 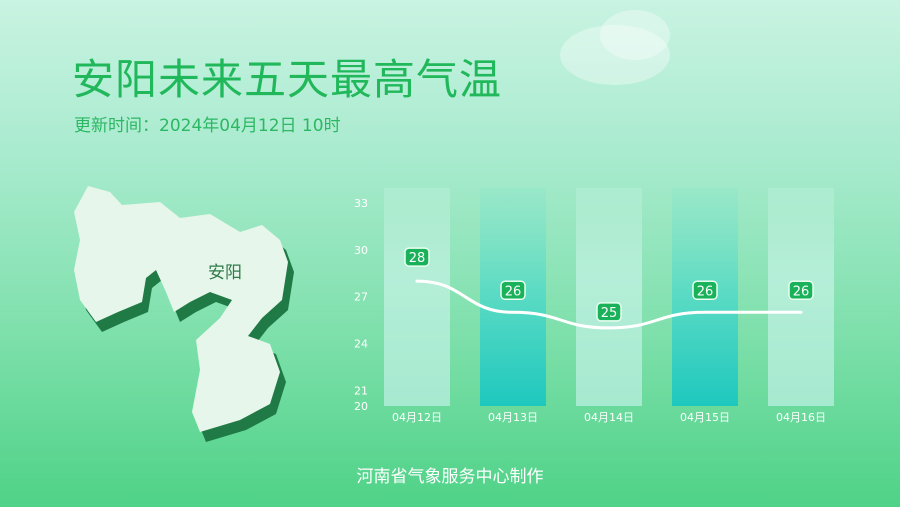 What do you see at coordinates (513, 417) in the screenshot?
I see `x-tick-label: 04月13日` at bounding box center [513, 417].